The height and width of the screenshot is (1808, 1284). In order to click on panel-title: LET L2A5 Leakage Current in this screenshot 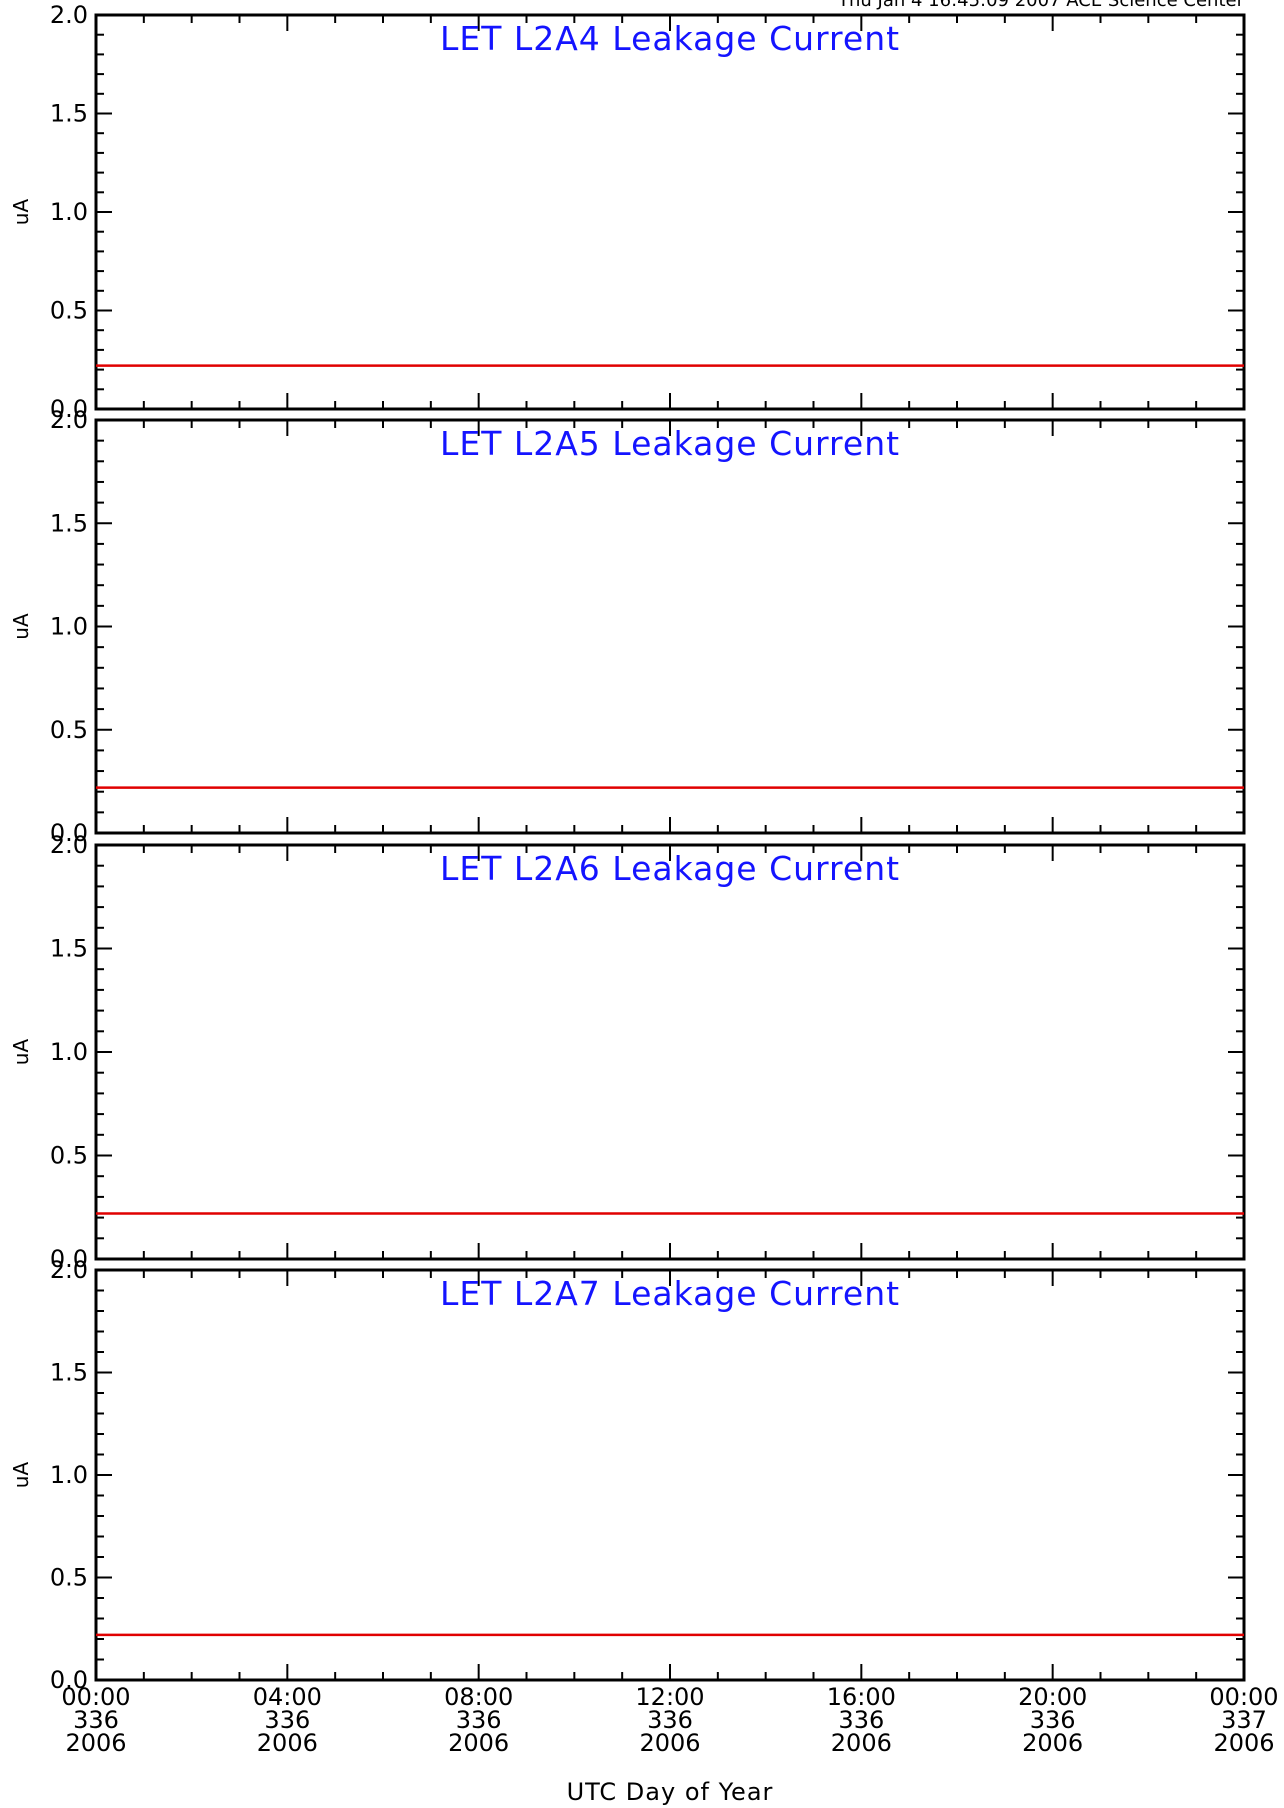, I will do `click(670, 443)`.